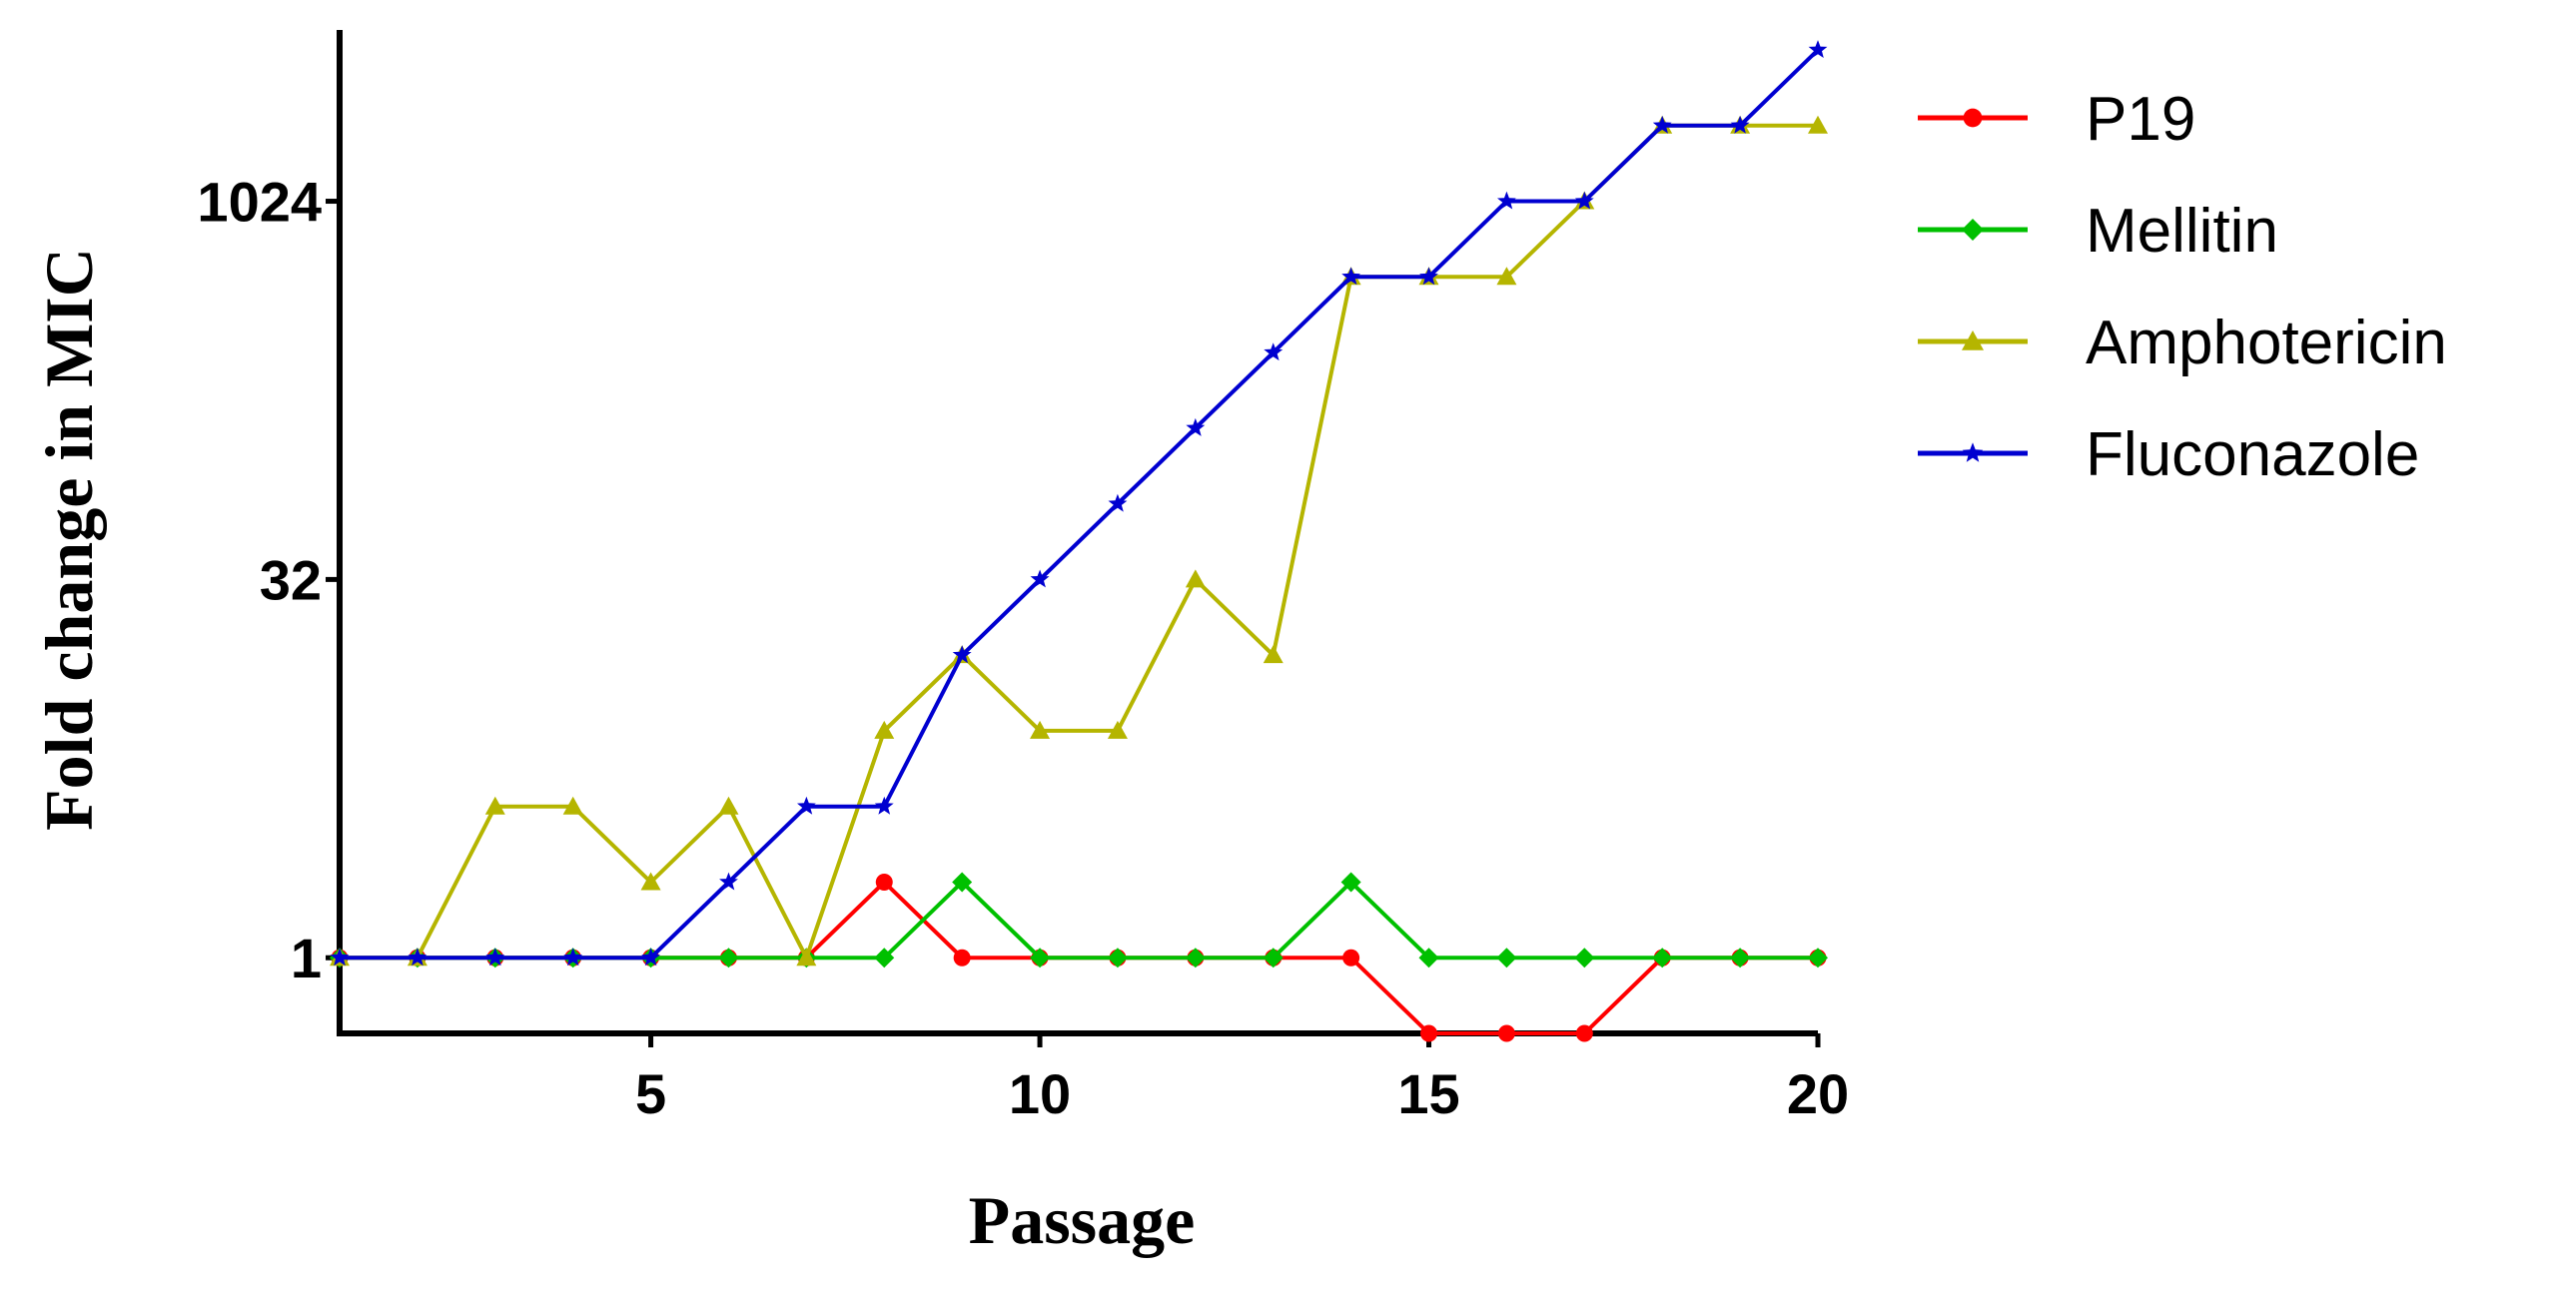  I want to click on y-tick-label: 1, so click(307, 958).